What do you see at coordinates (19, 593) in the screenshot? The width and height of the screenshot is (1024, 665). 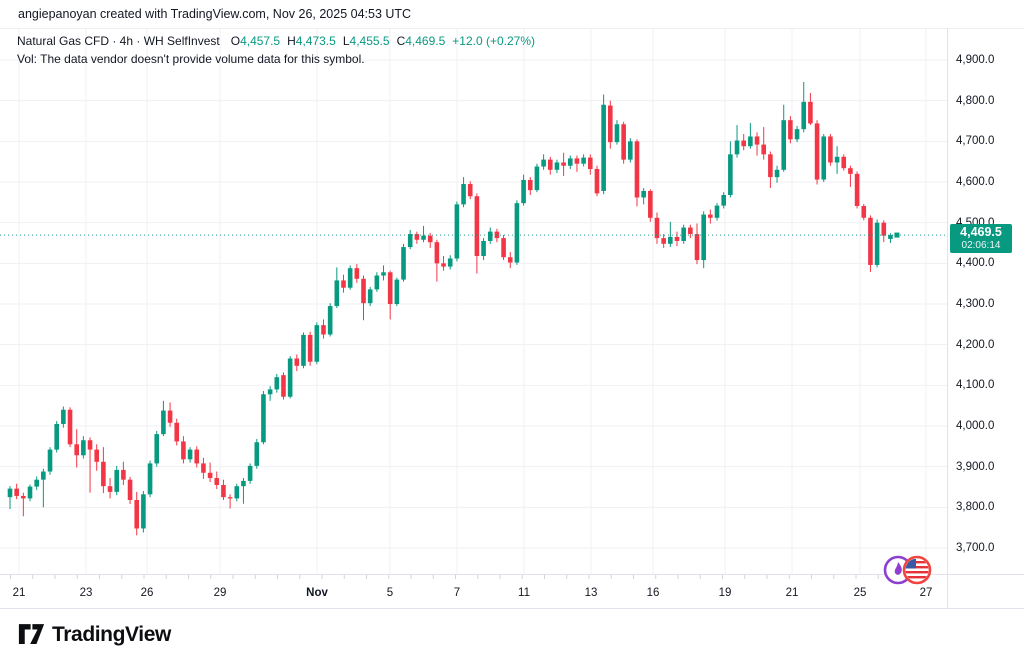 I see `time-tick-label: 21` at bounding box center [19, 593].